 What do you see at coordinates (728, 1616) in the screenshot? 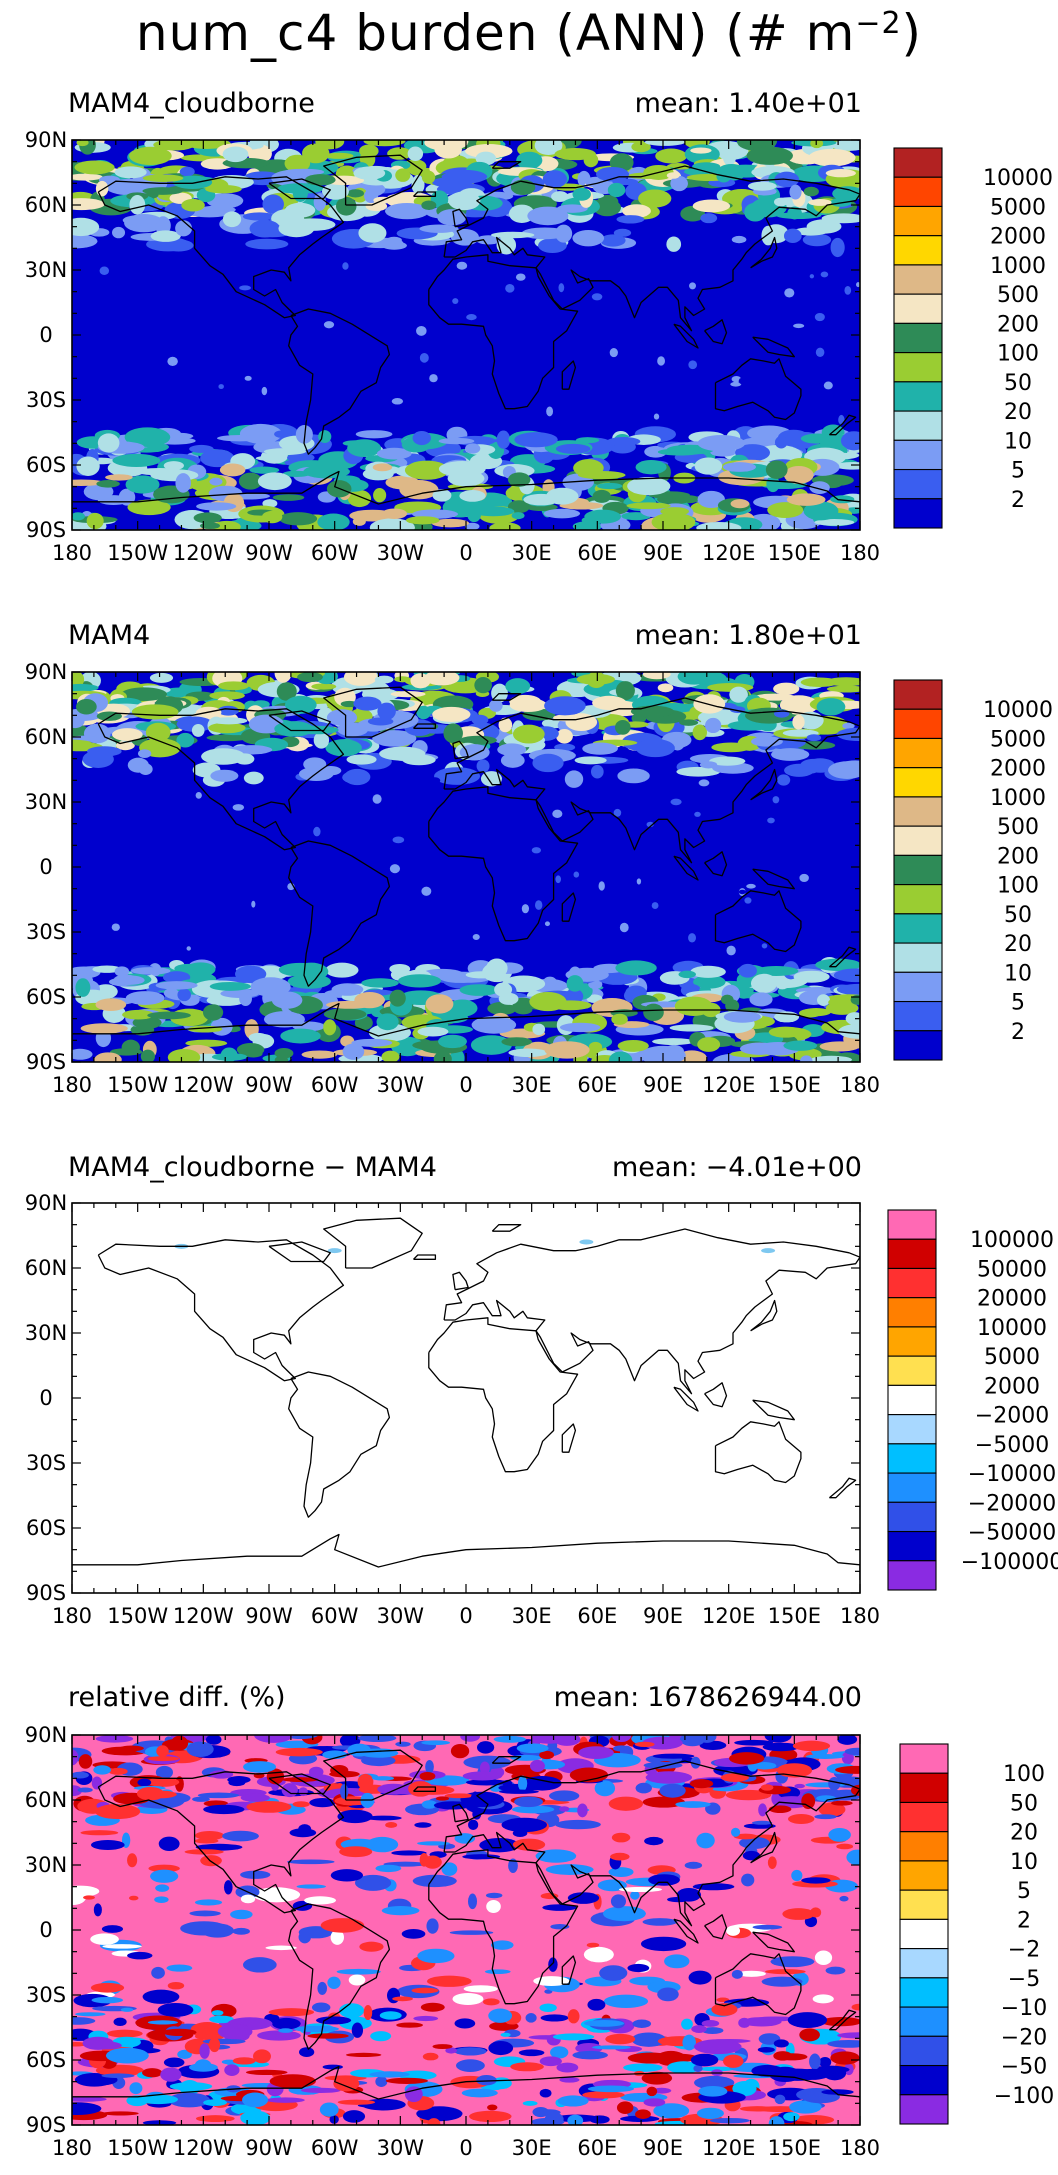
I see `x-tick-label: 120E` at bounding box center [728, 1616].